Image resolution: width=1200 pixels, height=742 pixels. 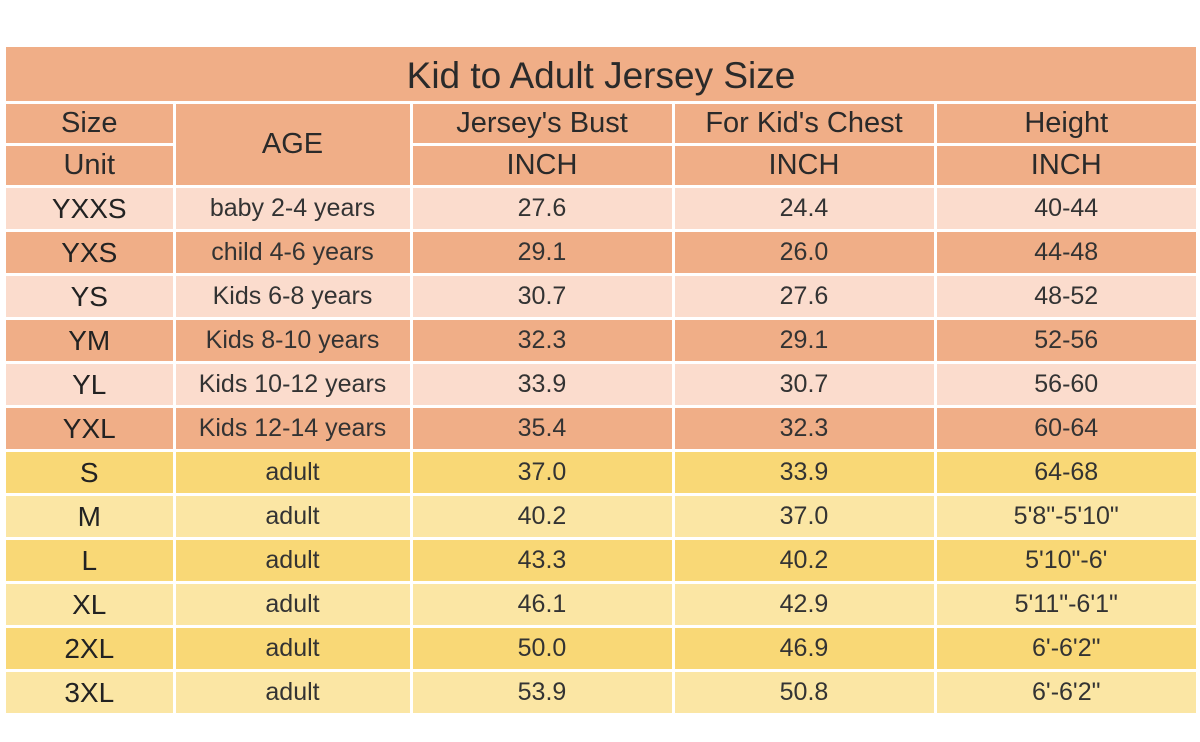 What do you see at coordinates (543, 297) in the screenshot?
I see `bust-cell: 30.7` at bounding box center [543, 297].